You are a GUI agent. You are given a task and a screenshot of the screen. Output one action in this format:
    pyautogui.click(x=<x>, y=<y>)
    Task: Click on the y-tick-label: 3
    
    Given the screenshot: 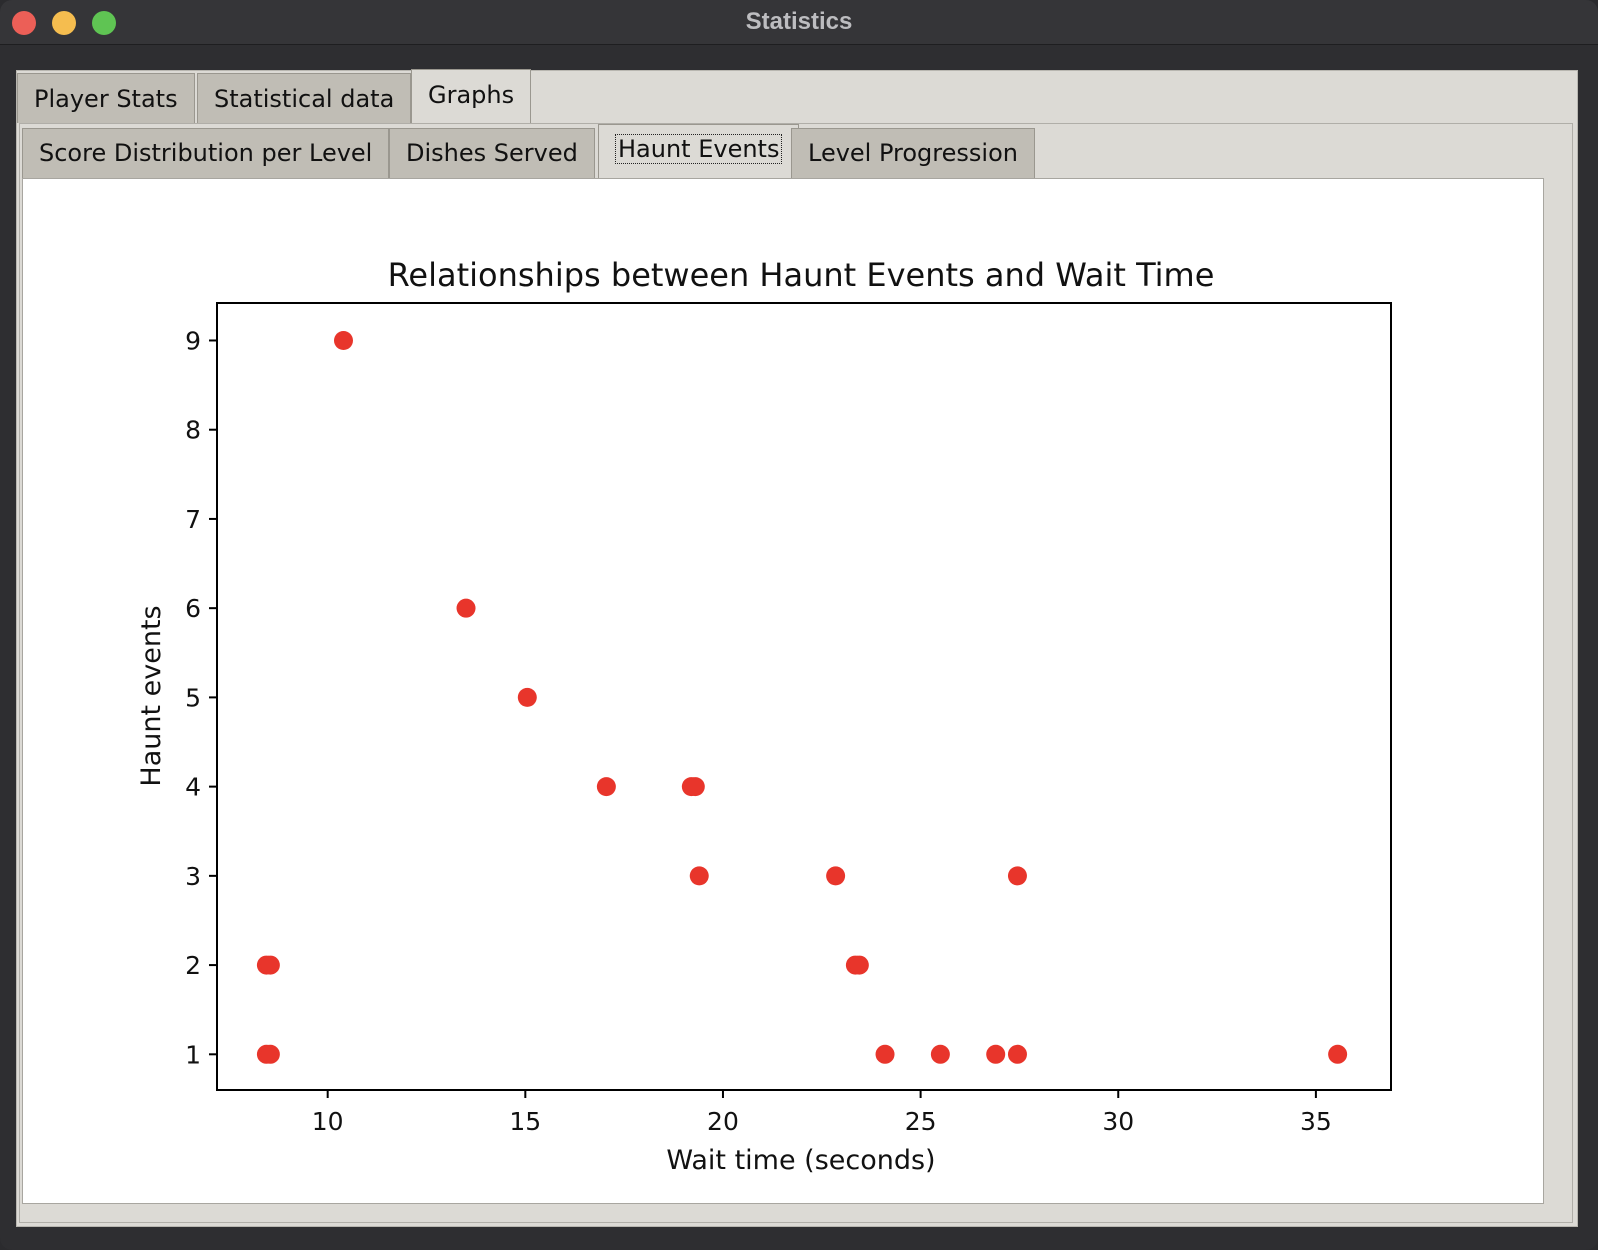 What is the action you would take?
    pyautogui.click(x=193, y=876)
    